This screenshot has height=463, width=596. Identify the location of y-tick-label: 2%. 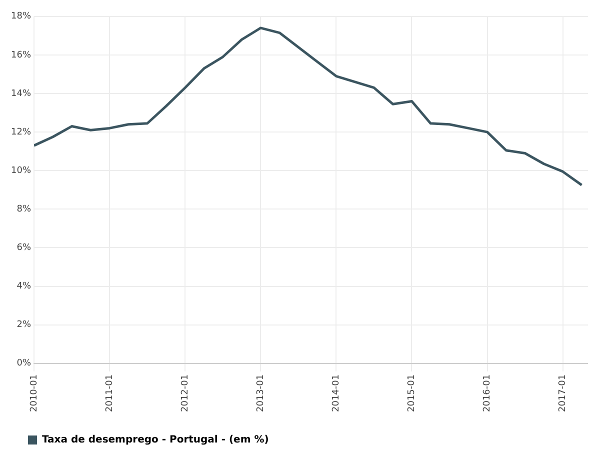
(24, 325).